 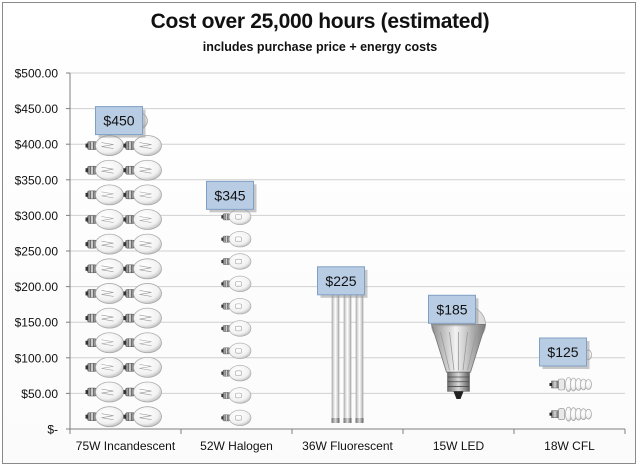 I want to click on y-tick-label: $200.00, so click(x=37, y=287).